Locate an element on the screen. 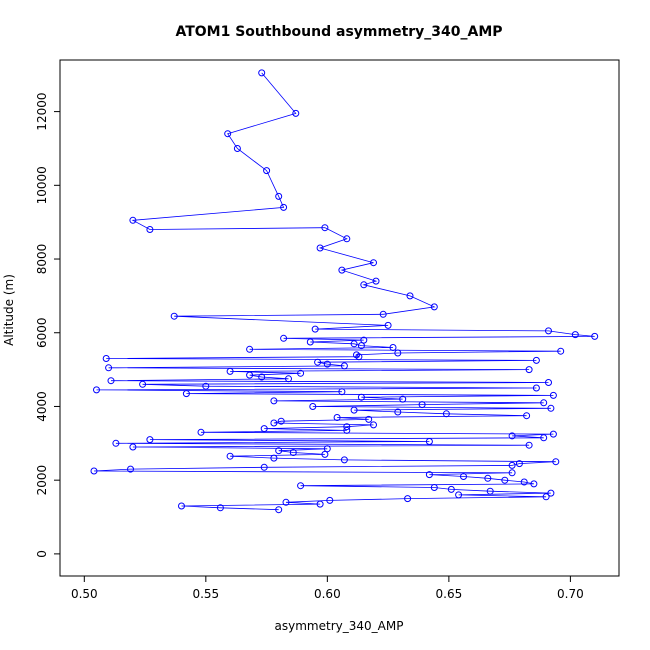 The width and height of the screenshot is (650, 650). y-tick-label: 6000 is located at coordinates (42, 332).